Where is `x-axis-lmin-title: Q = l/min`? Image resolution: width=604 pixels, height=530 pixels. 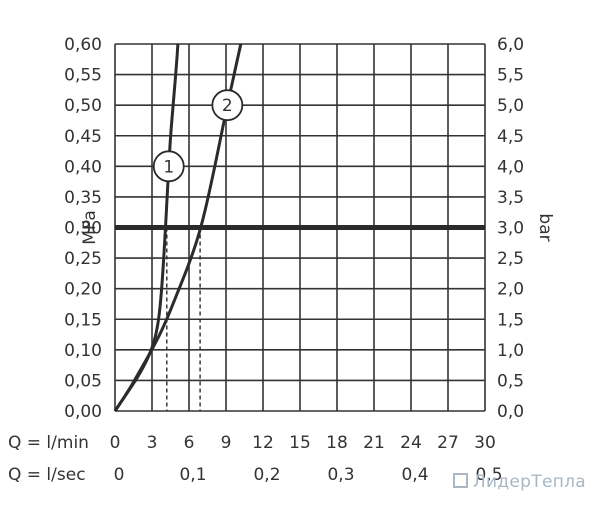 x-axis-lmin-title: Q = l/min is located at coordinates (48, 443).